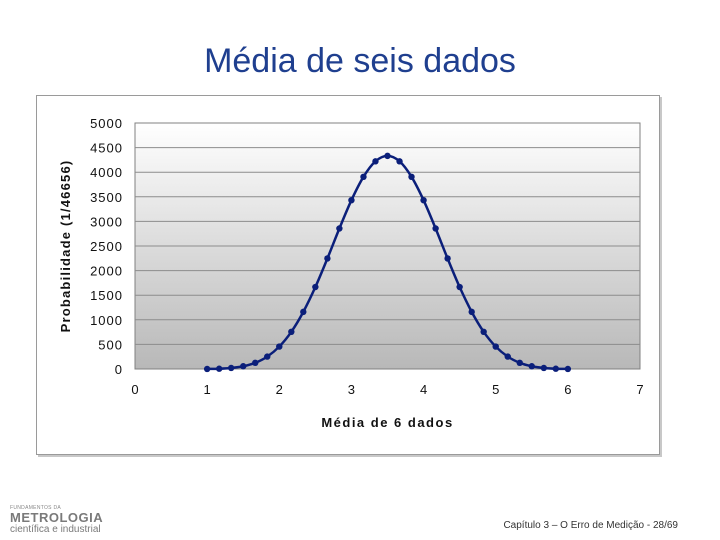  I want to click on logo-sub-text: científica e industrial, so click(55, 529).